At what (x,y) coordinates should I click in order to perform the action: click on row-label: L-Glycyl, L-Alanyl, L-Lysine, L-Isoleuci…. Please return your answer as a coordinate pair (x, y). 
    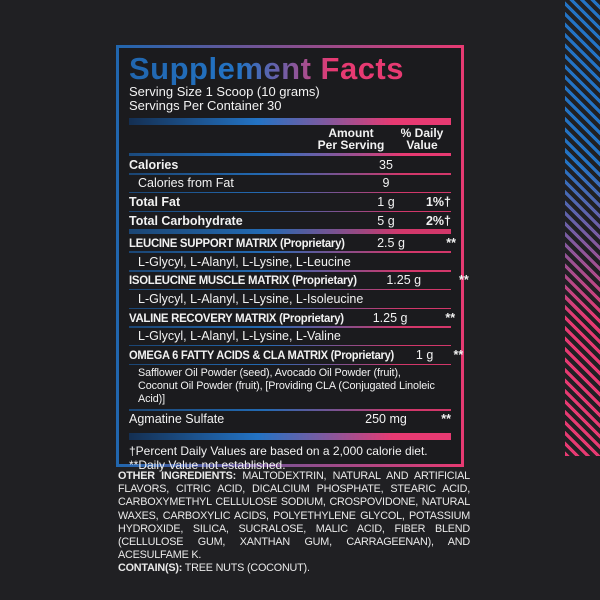
    Looking at the image, I should click on (251, 298).